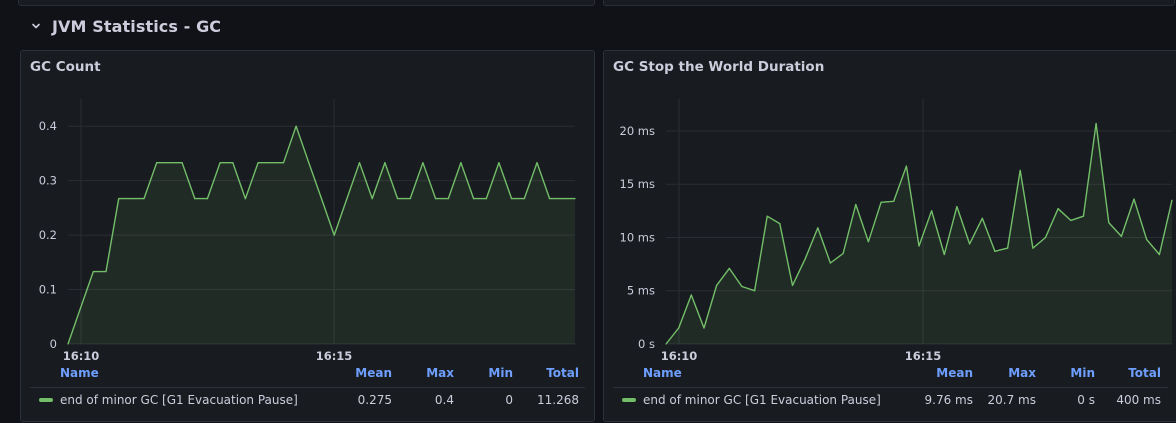 Image resolution: width=1176 pixels, height=423 pixels. What do you see at coordinates (637, 131) in the screenshot?
I see `y-tick-label: 20 ms` at bounding box center [637, 131].